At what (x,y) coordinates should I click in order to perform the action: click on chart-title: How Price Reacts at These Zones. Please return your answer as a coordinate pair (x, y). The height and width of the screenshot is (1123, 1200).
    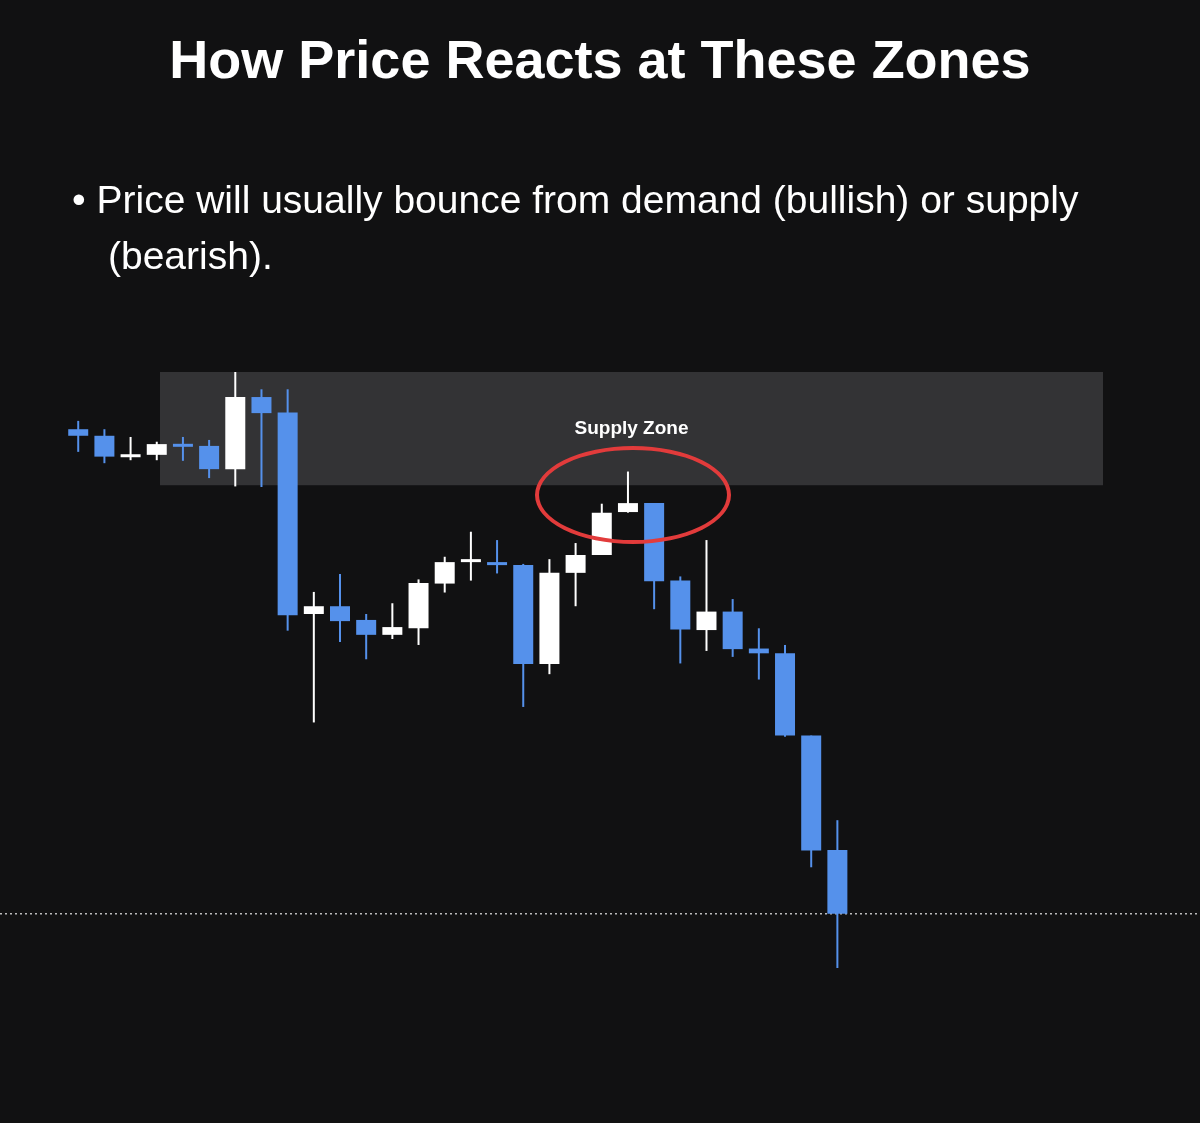
    Looking at the image, I should click on (600, 59).